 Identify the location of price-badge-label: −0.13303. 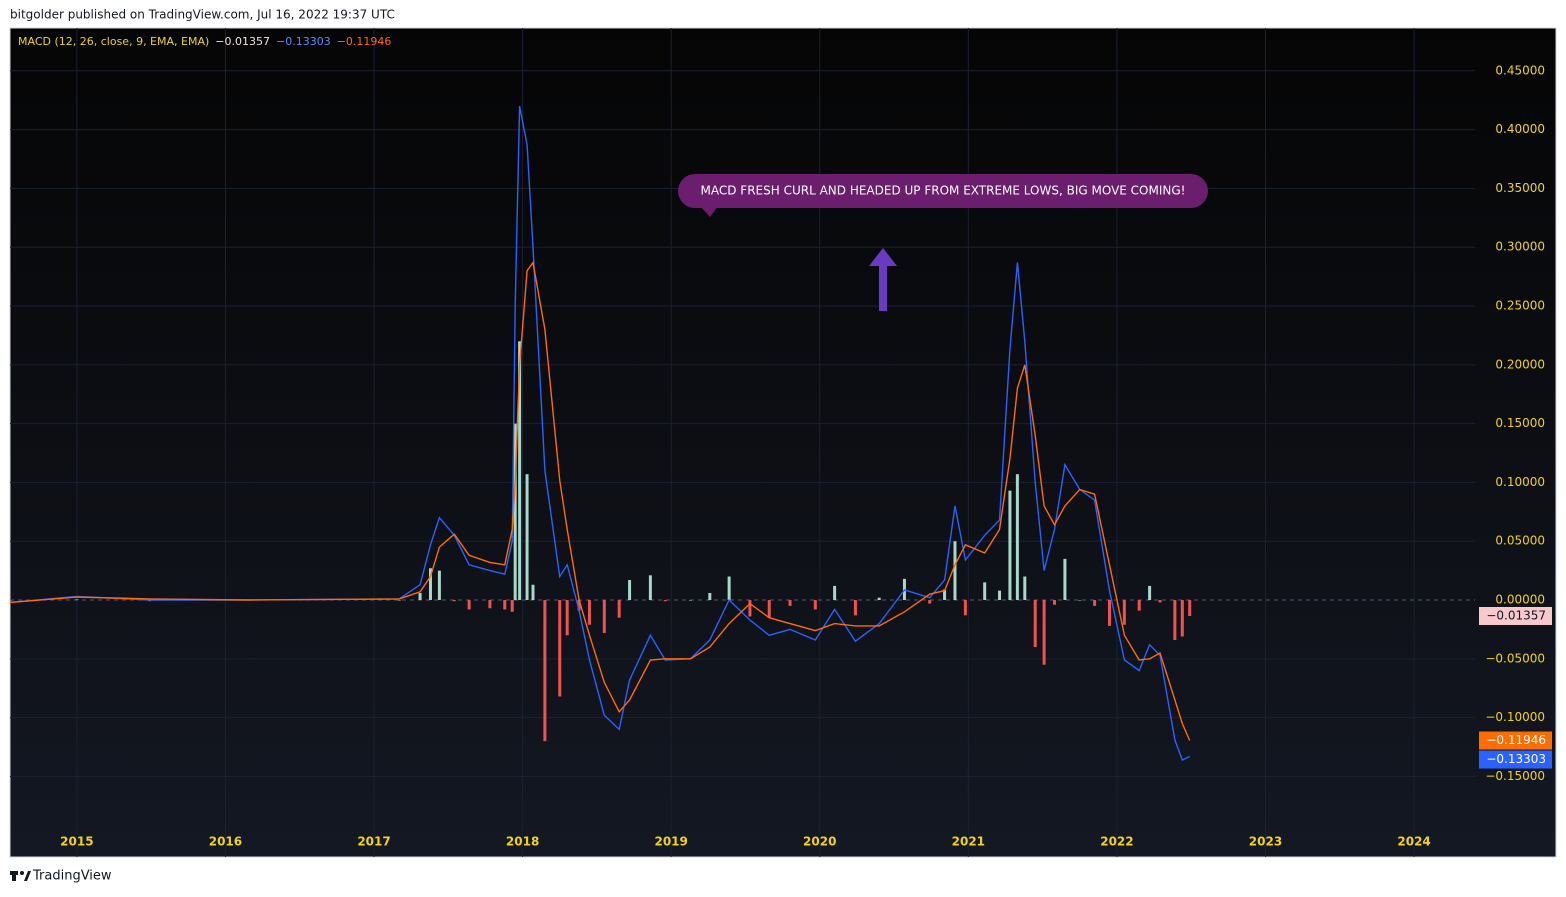
(1516, 759).